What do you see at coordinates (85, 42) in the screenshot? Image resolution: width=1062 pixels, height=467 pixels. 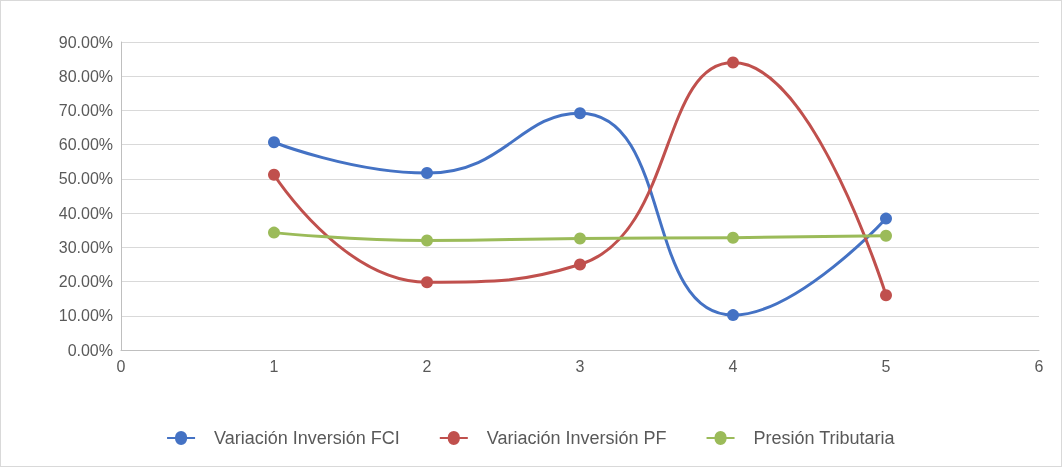 I see `y-tick-label: 90.00%` at bounding box center [85, 42].